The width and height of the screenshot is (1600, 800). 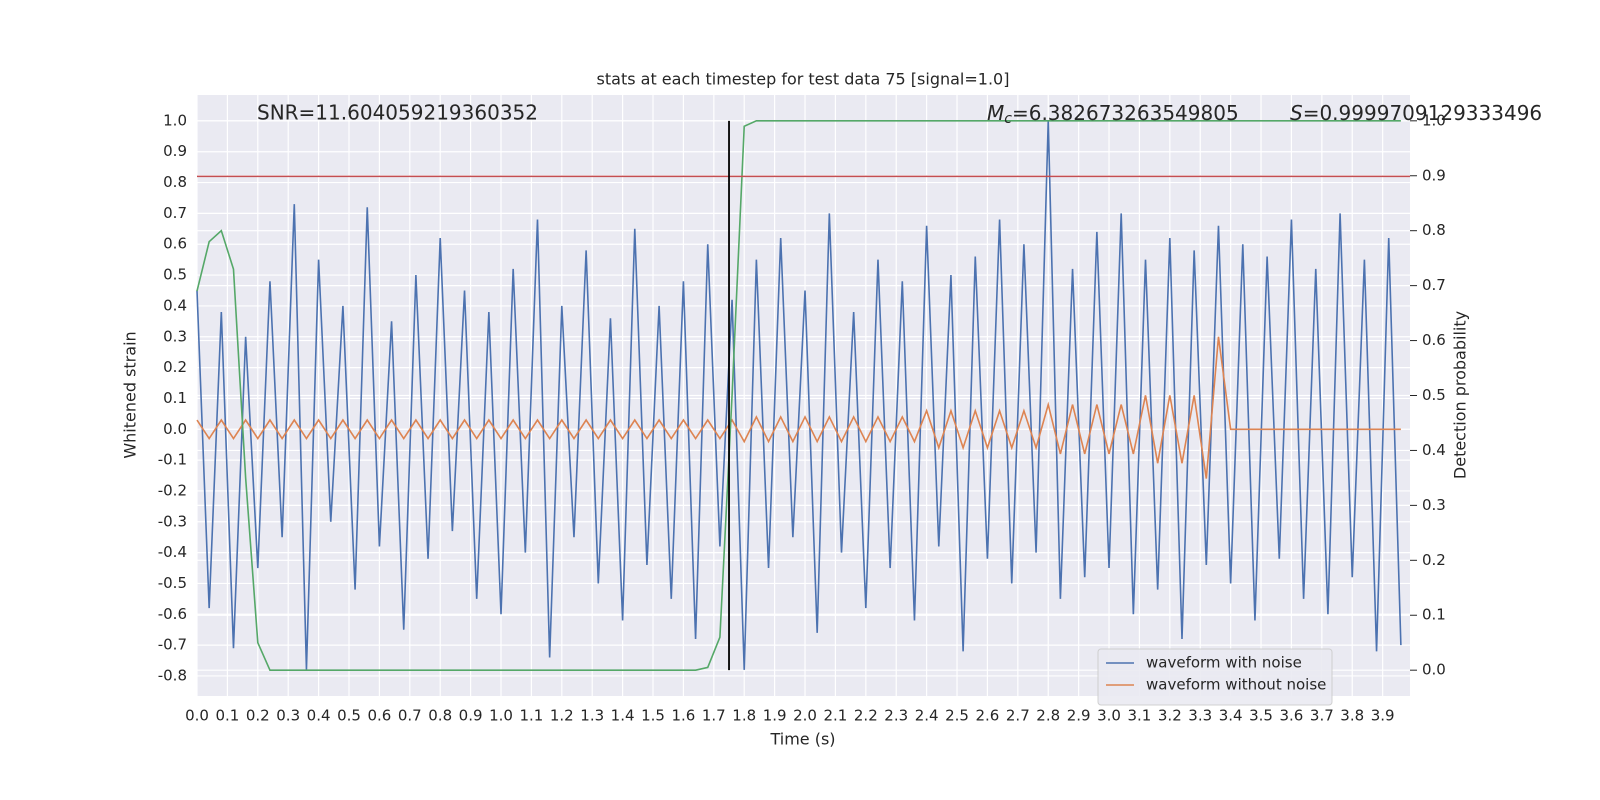 I want to click on y-tick-label: 0.4, so click(x=175, y=305).